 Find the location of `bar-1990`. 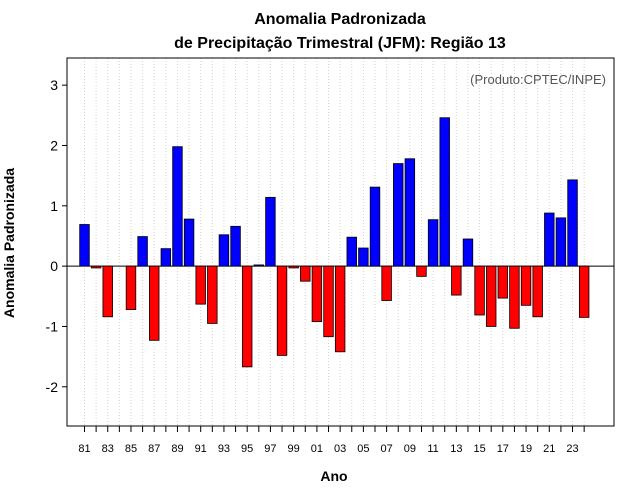

bar-1990 is located at coordinates (189, 242).